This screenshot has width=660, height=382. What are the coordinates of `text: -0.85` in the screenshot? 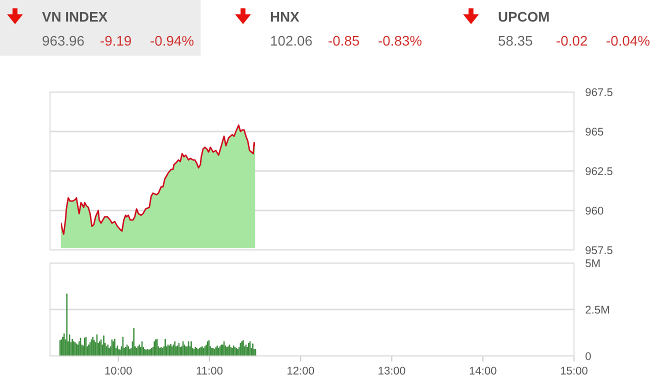 It's located at (344, 41).